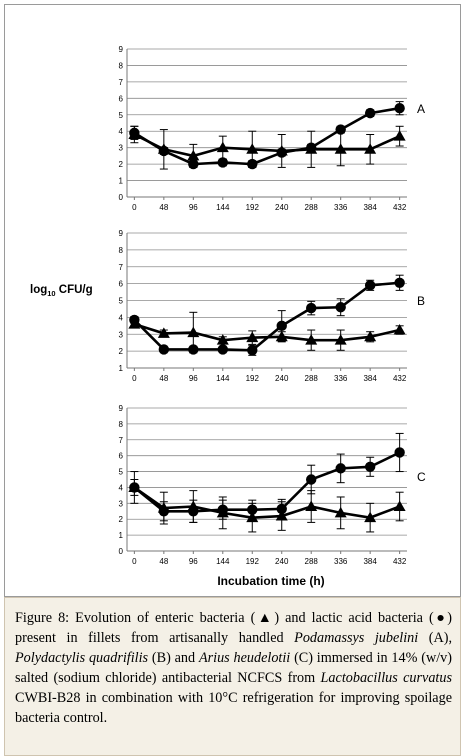  Describe the element at coordinates (282, 207) in the screenshot. I see `x-tick-label: 240` at that location.